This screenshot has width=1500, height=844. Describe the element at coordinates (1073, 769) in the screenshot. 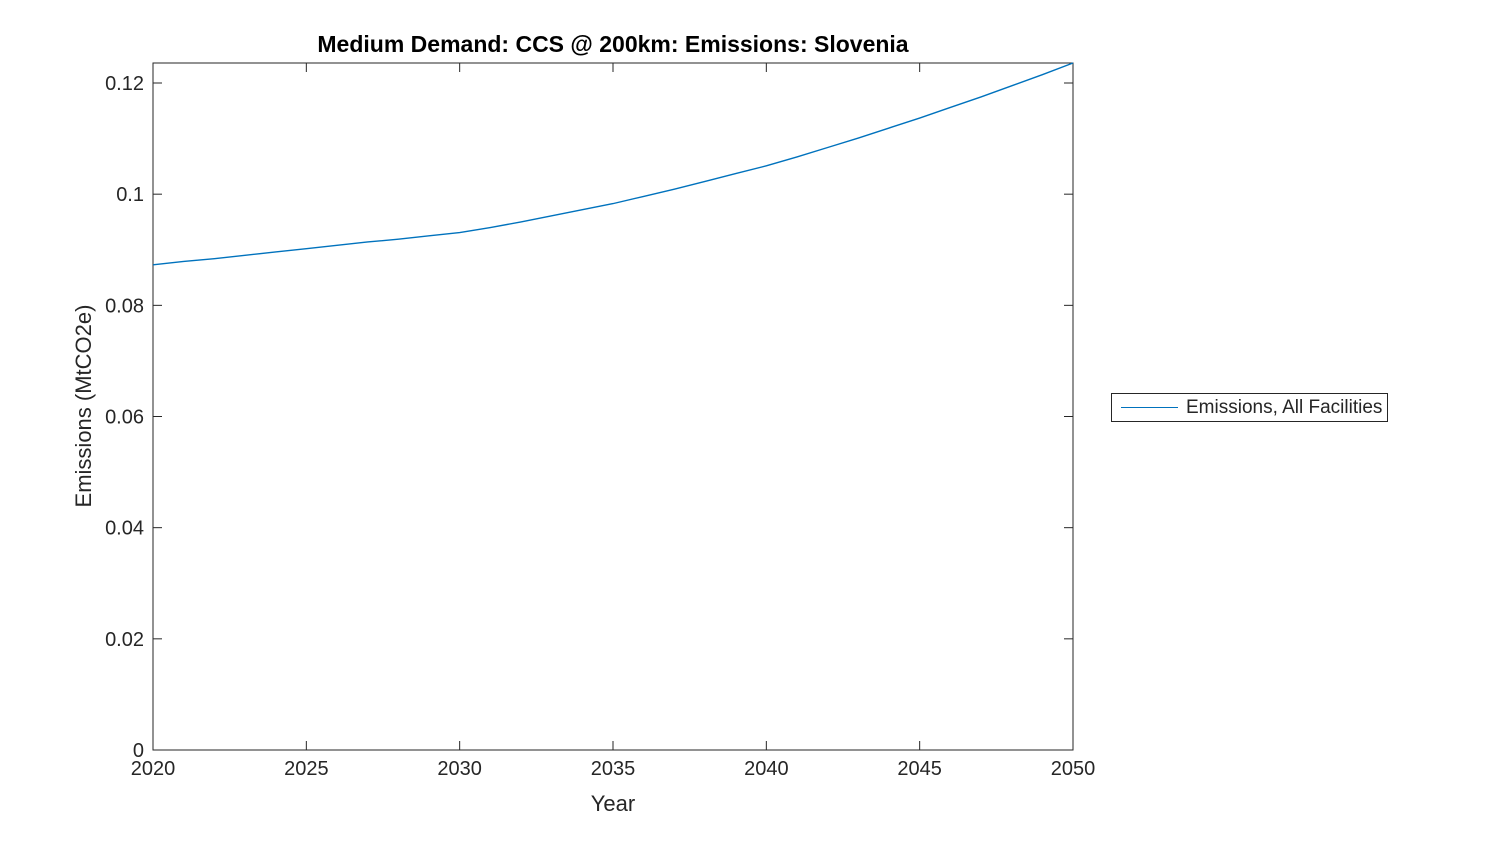

I see `x-tick-label: 2050` at that location.